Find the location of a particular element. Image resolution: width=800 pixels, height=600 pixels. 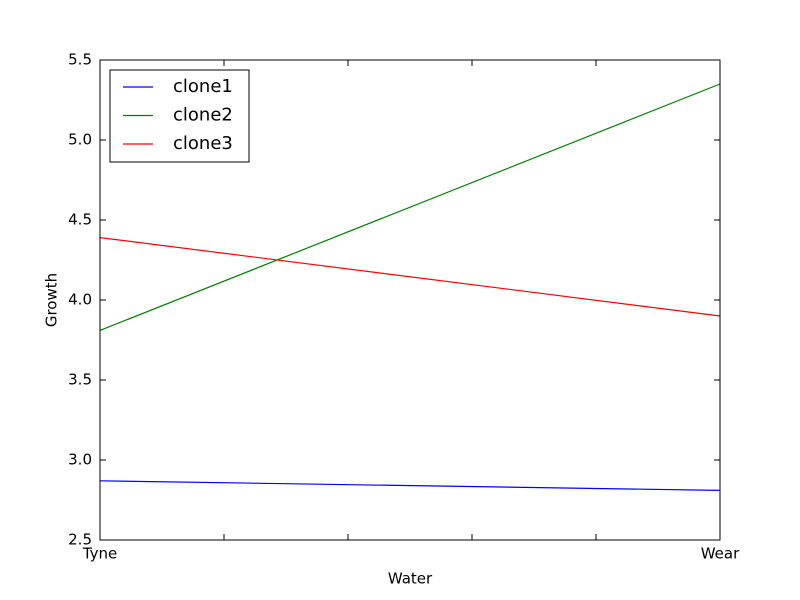

y-tick-label: 3.5 is located at coordinates (80, 380).